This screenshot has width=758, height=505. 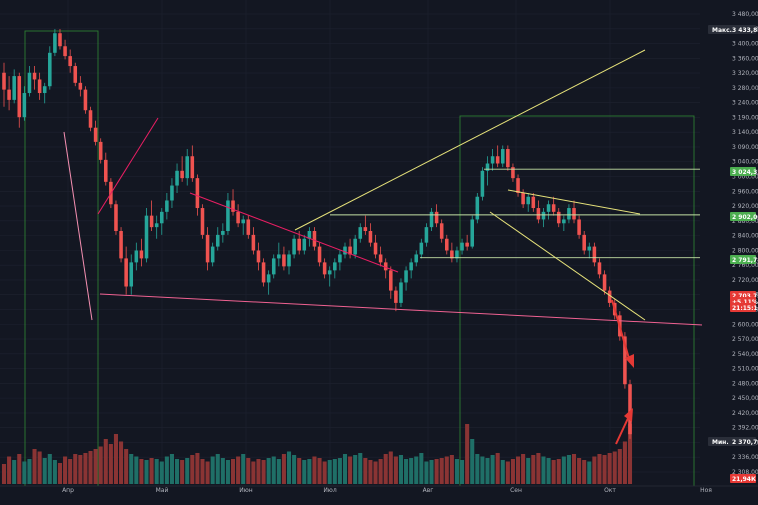 I want to click on price-tick-label: 3 400,00, so click(x=745, y=44).